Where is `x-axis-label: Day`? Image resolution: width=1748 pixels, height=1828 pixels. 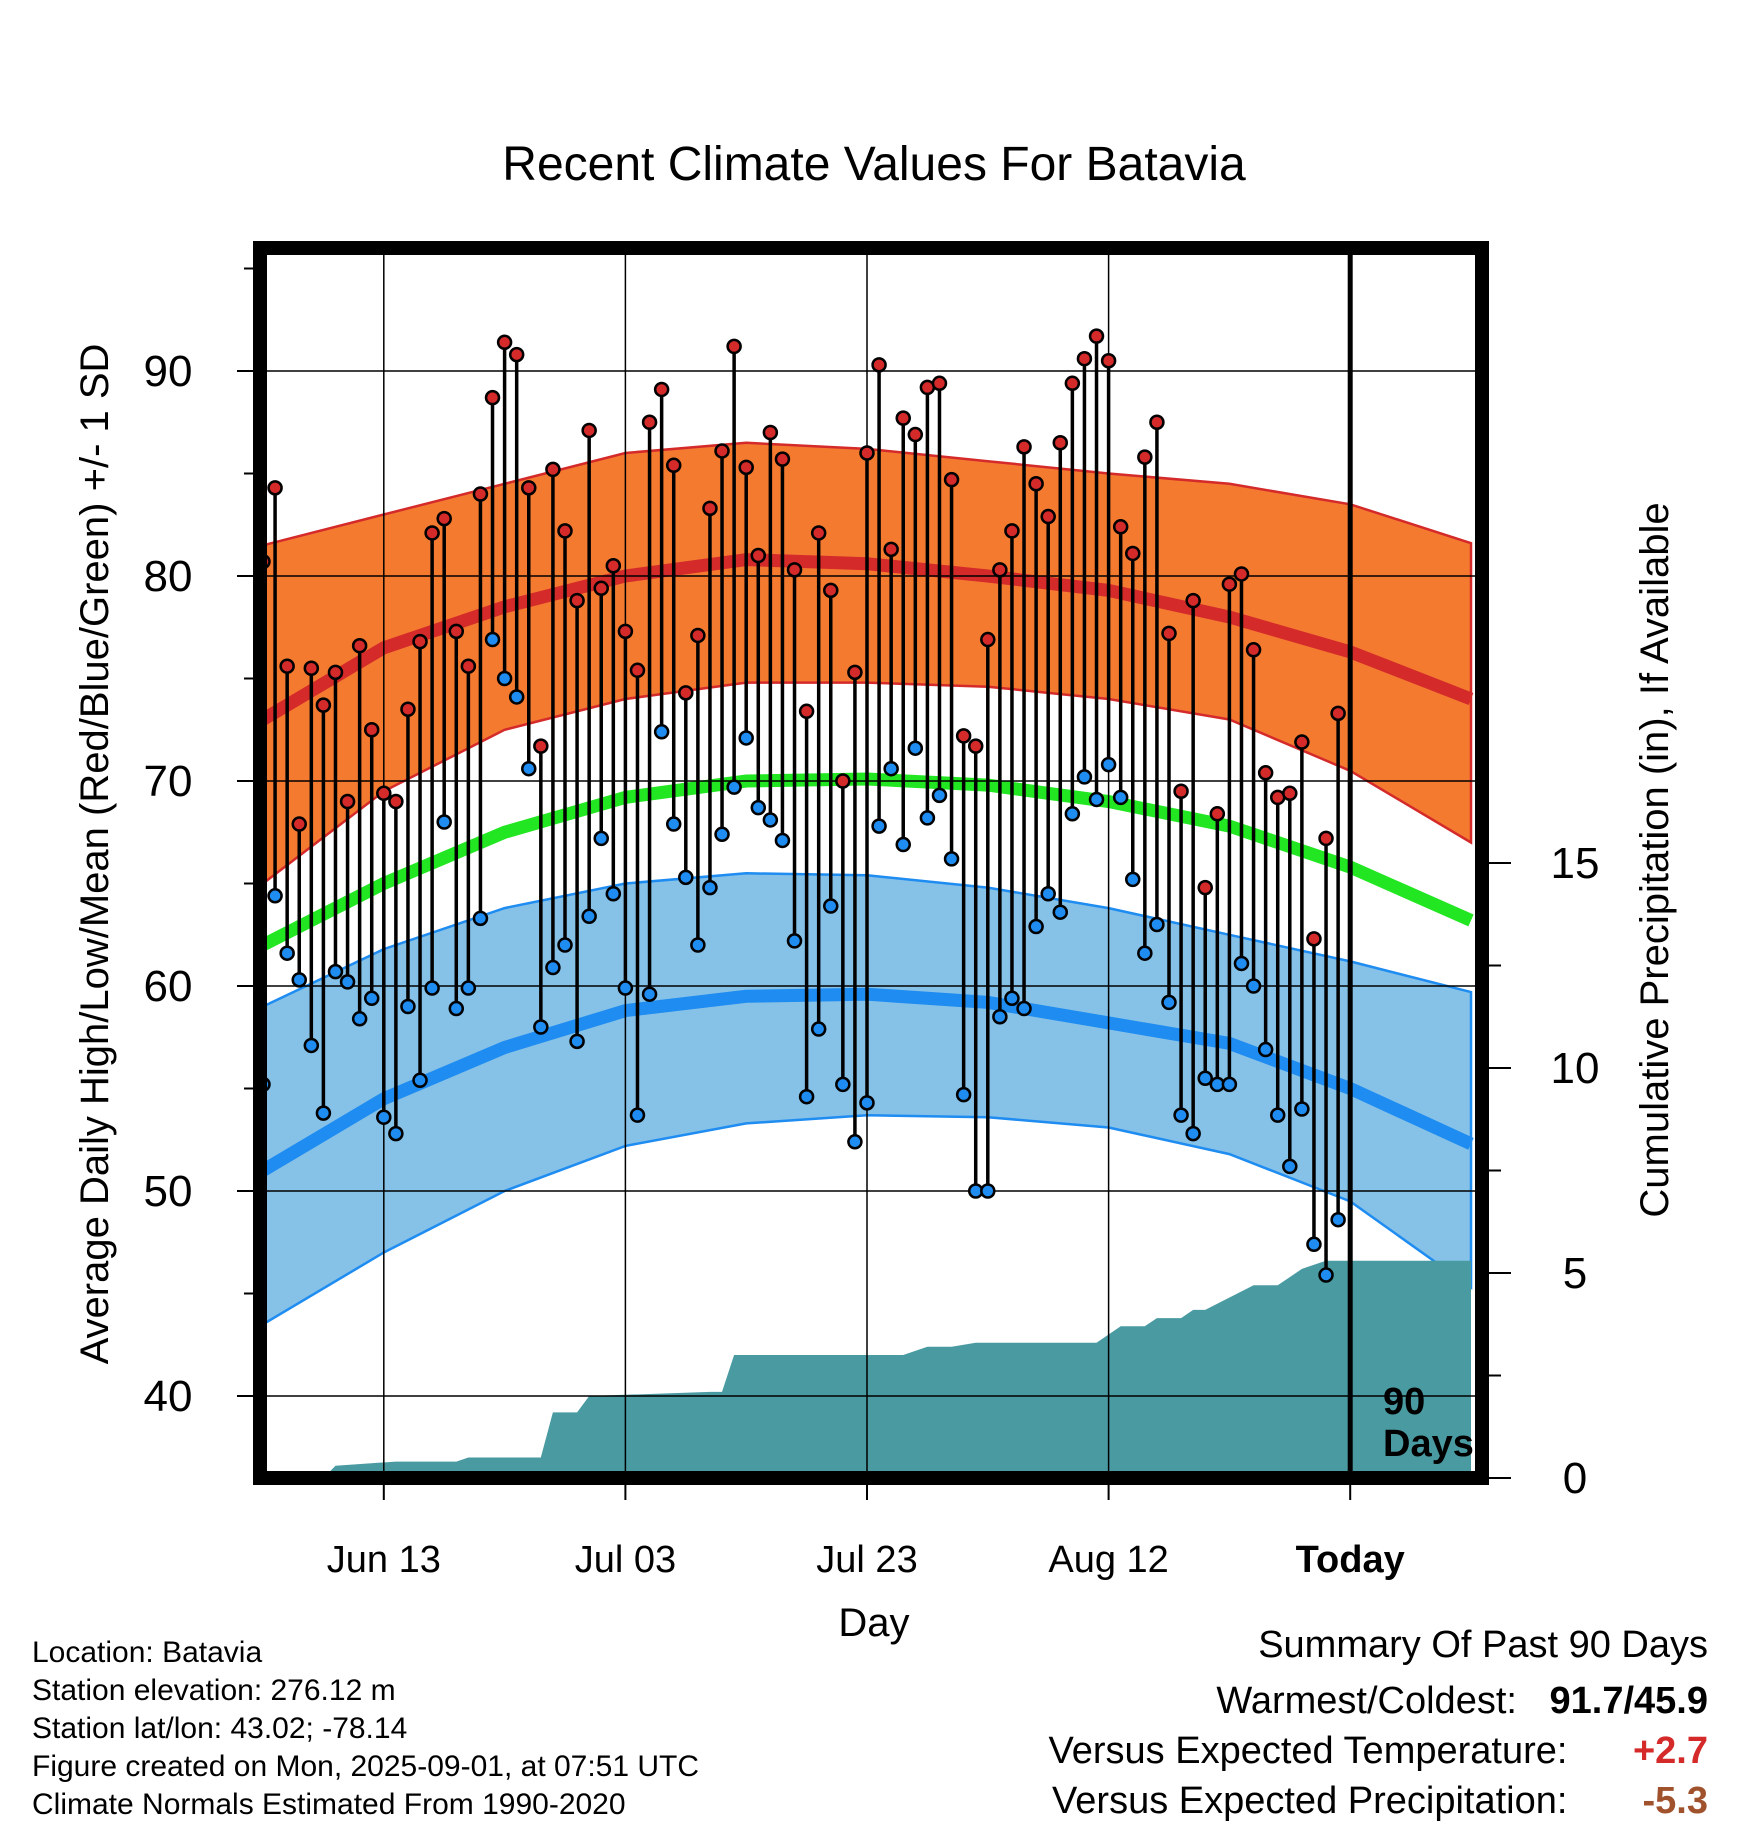 x-axis-label: Day is located at coordinates (873, 1623).